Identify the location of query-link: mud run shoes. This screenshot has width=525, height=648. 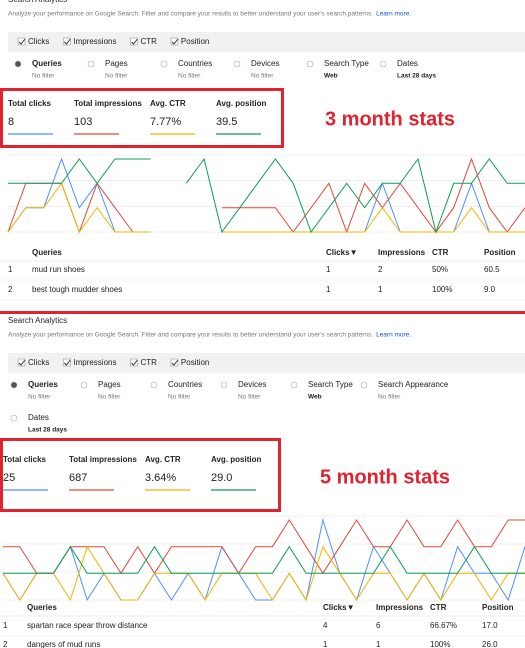
(58, 269).